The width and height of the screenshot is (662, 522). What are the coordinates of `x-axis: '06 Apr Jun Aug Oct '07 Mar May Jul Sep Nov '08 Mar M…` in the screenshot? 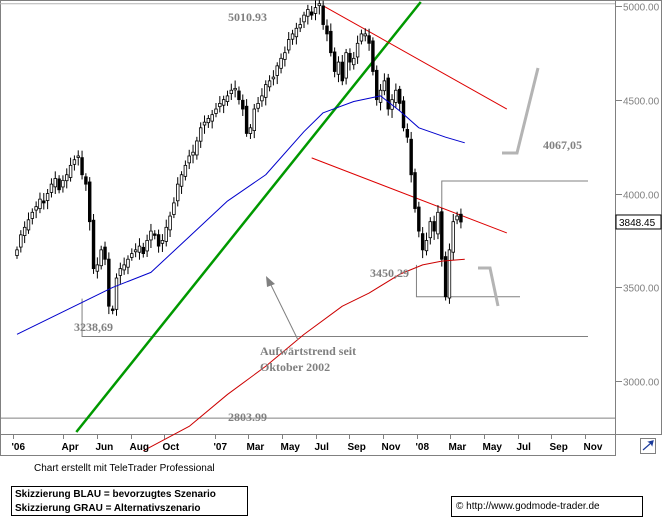 It's located at (307, 443).